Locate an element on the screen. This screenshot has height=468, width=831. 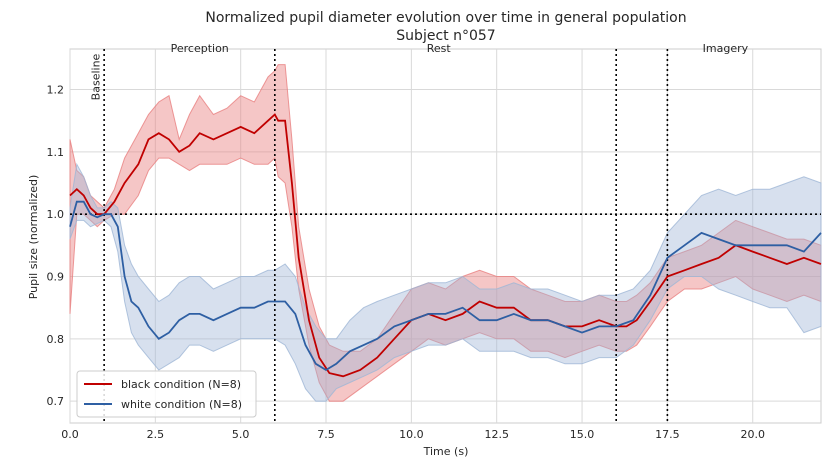
legend-label-white: white condition (N=8) is located at coordinates (181, 404).